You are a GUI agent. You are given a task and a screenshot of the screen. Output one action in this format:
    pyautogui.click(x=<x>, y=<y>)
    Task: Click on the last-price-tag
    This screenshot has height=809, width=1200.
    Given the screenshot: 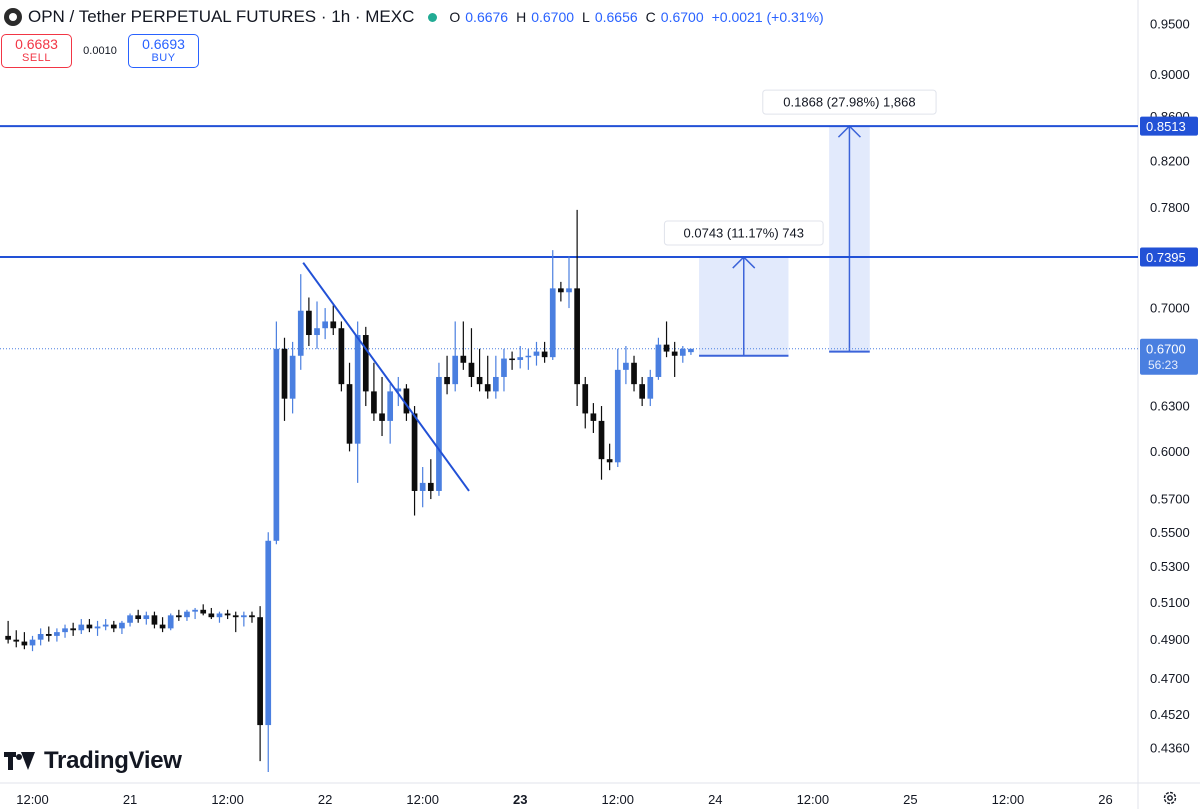 What is the action you would take?
    pyautogui.click(x=1169, y=356)
    